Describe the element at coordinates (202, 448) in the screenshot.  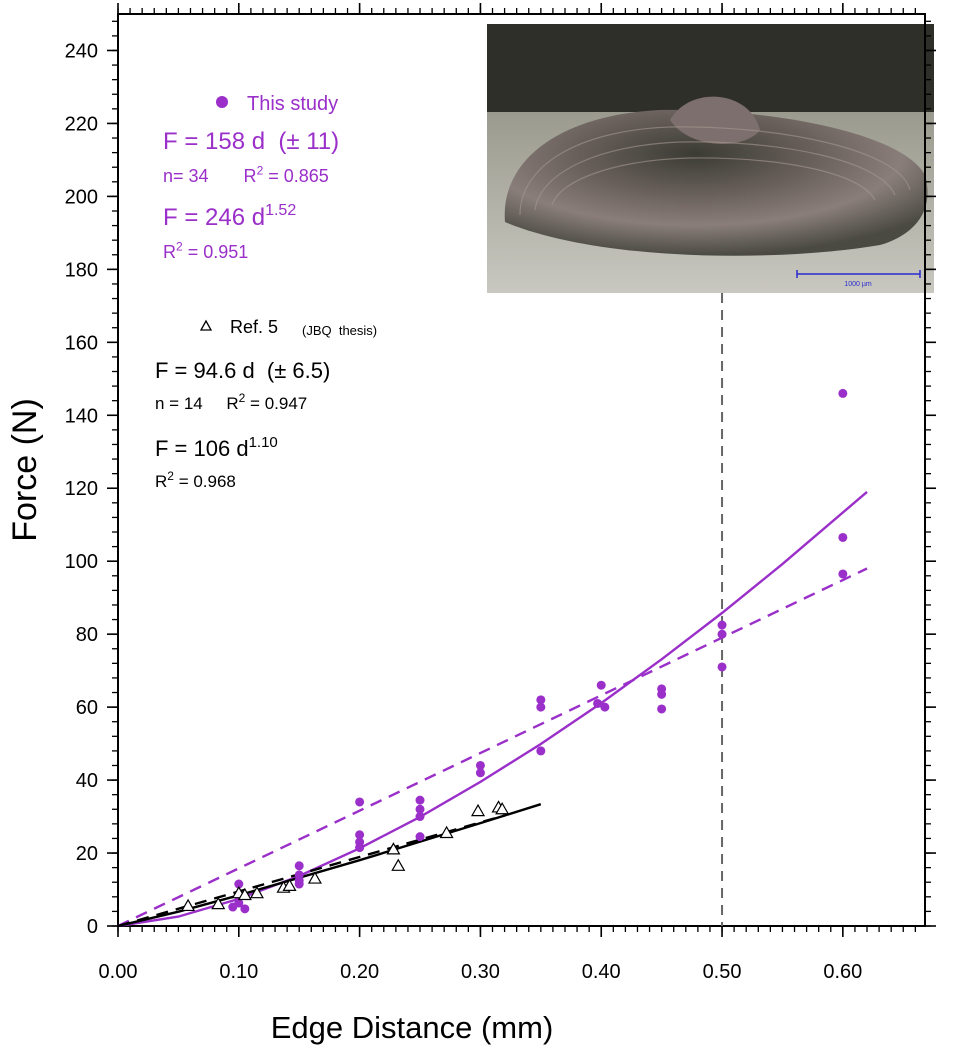
I see `annotation-text: F = 106 d` at that location.